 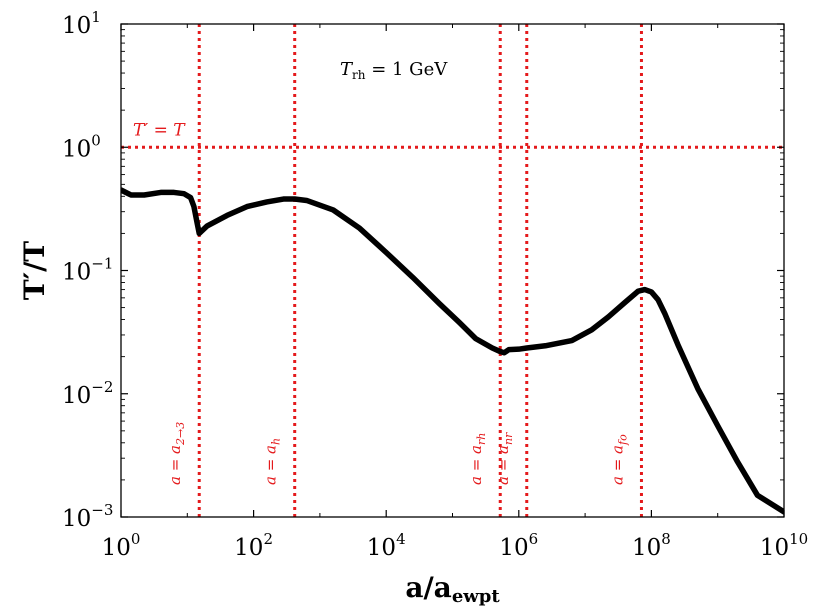 What do you see at coordinates (784, 545) in the screenshot?
I see `x-tick-label: 10¹⁰` at bounding box center [784, 545].